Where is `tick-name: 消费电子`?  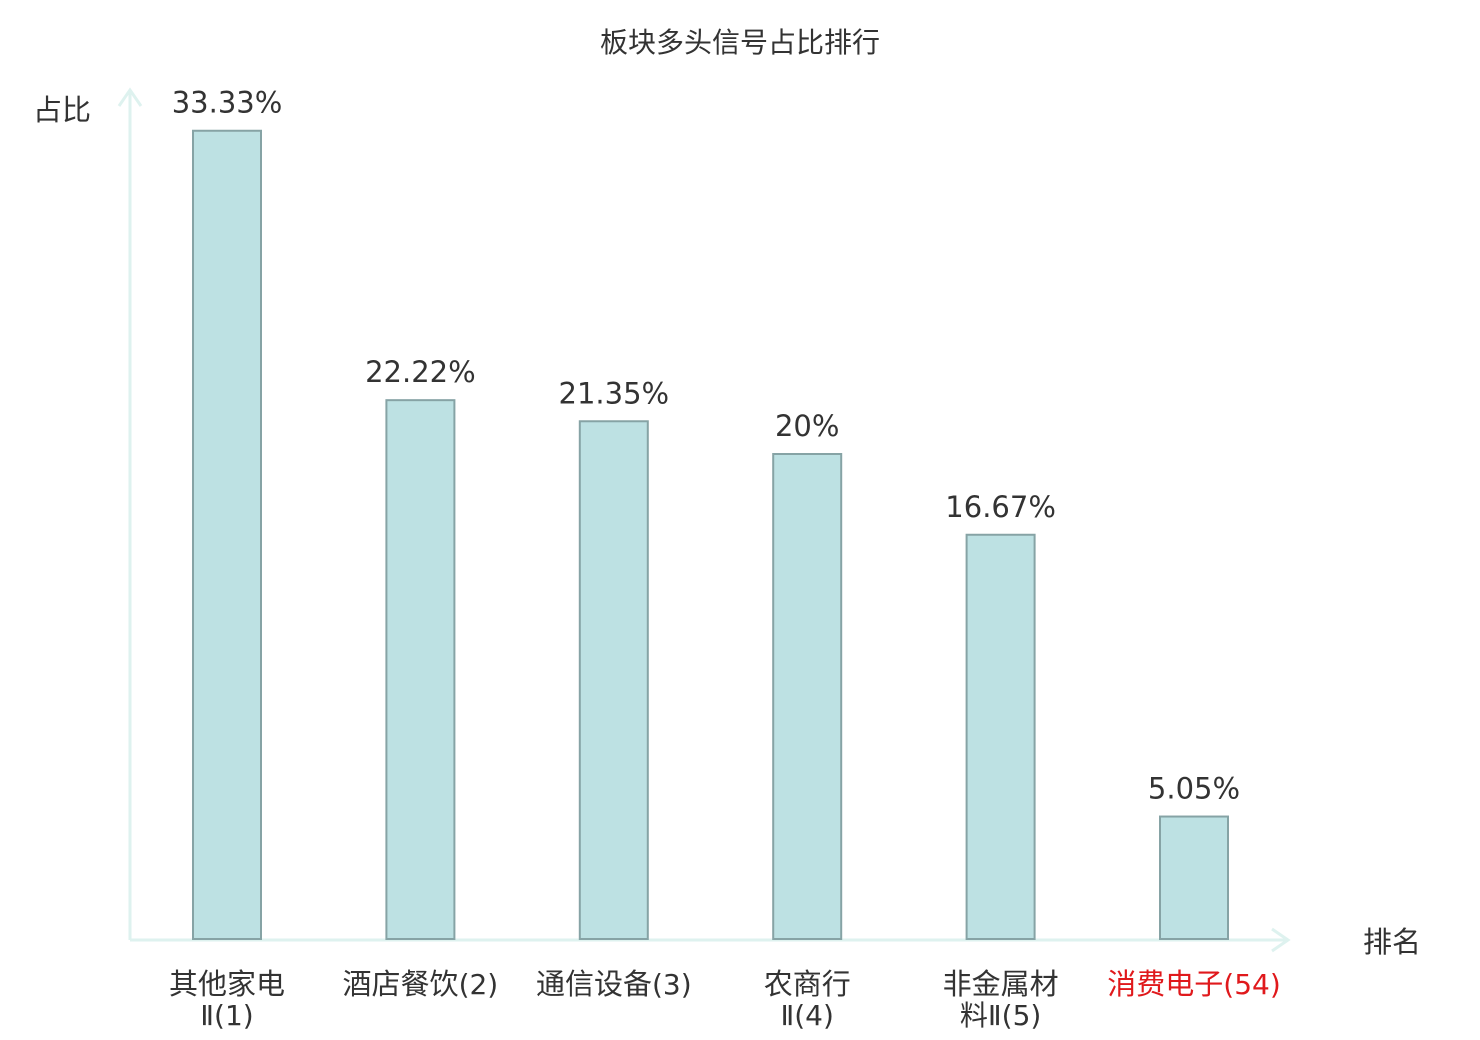
tick-name: 消费电子 is located at coordinates (1165, 984).